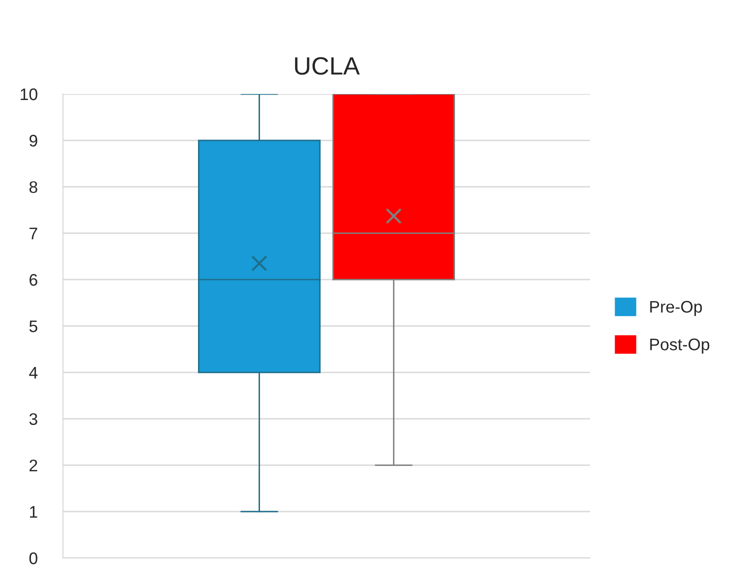  What do you see at coordinates (34, 280) in the screenshot?
I see `y-tick-label: 6` at bounding box center [34, 280].